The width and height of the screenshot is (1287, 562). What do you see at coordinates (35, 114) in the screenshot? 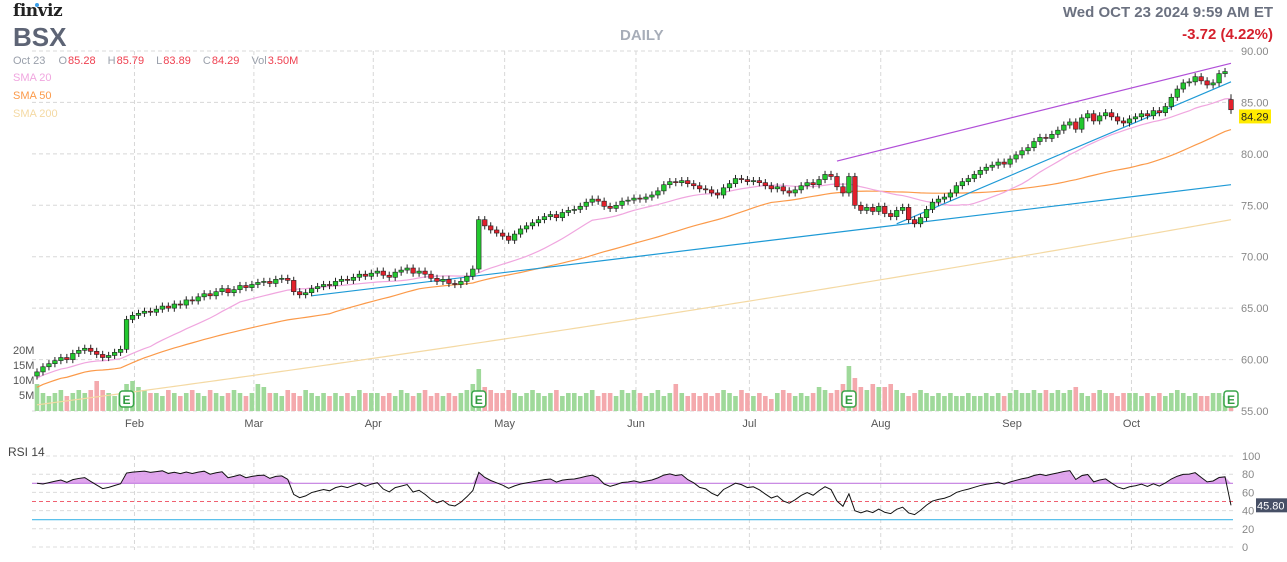
I see `legend-sma200: SMA 200` at bounding box center [35, 114].